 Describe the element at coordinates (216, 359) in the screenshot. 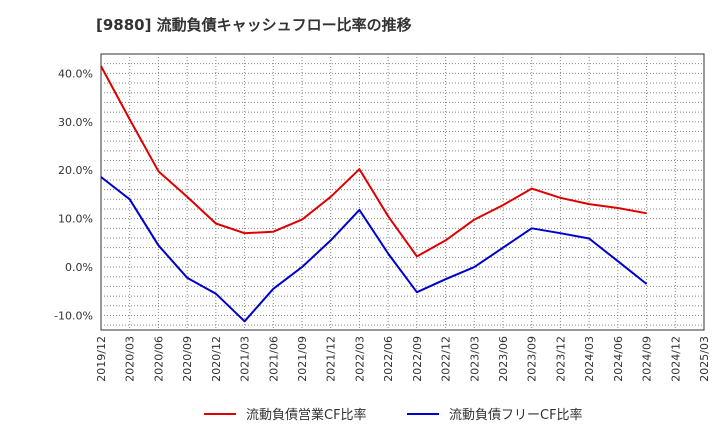

I see `x-tick-label: 2020/12` at that location.